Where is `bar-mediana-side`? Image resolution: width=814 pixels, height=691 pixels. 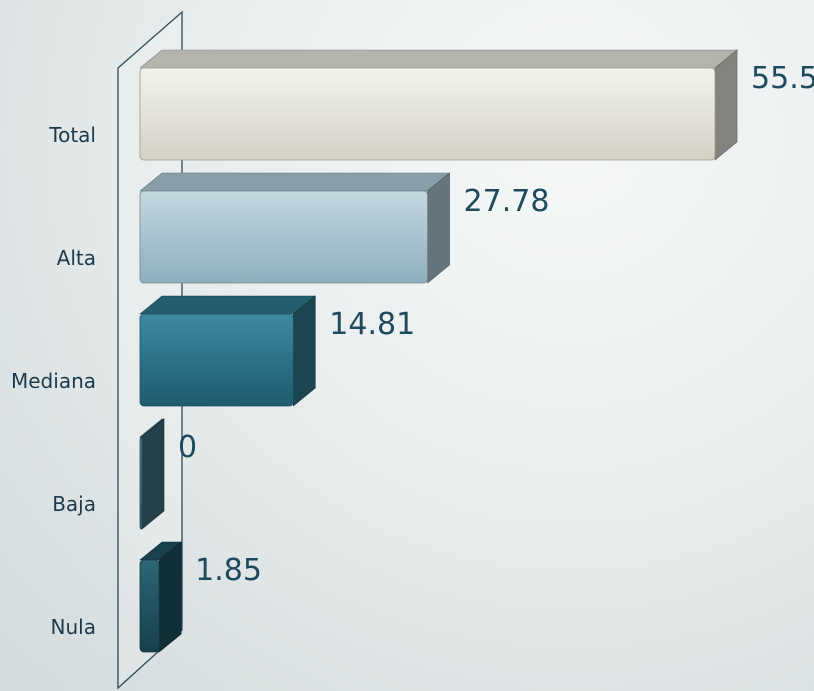 bar-mediana-side is located at coordinates (304, 351).